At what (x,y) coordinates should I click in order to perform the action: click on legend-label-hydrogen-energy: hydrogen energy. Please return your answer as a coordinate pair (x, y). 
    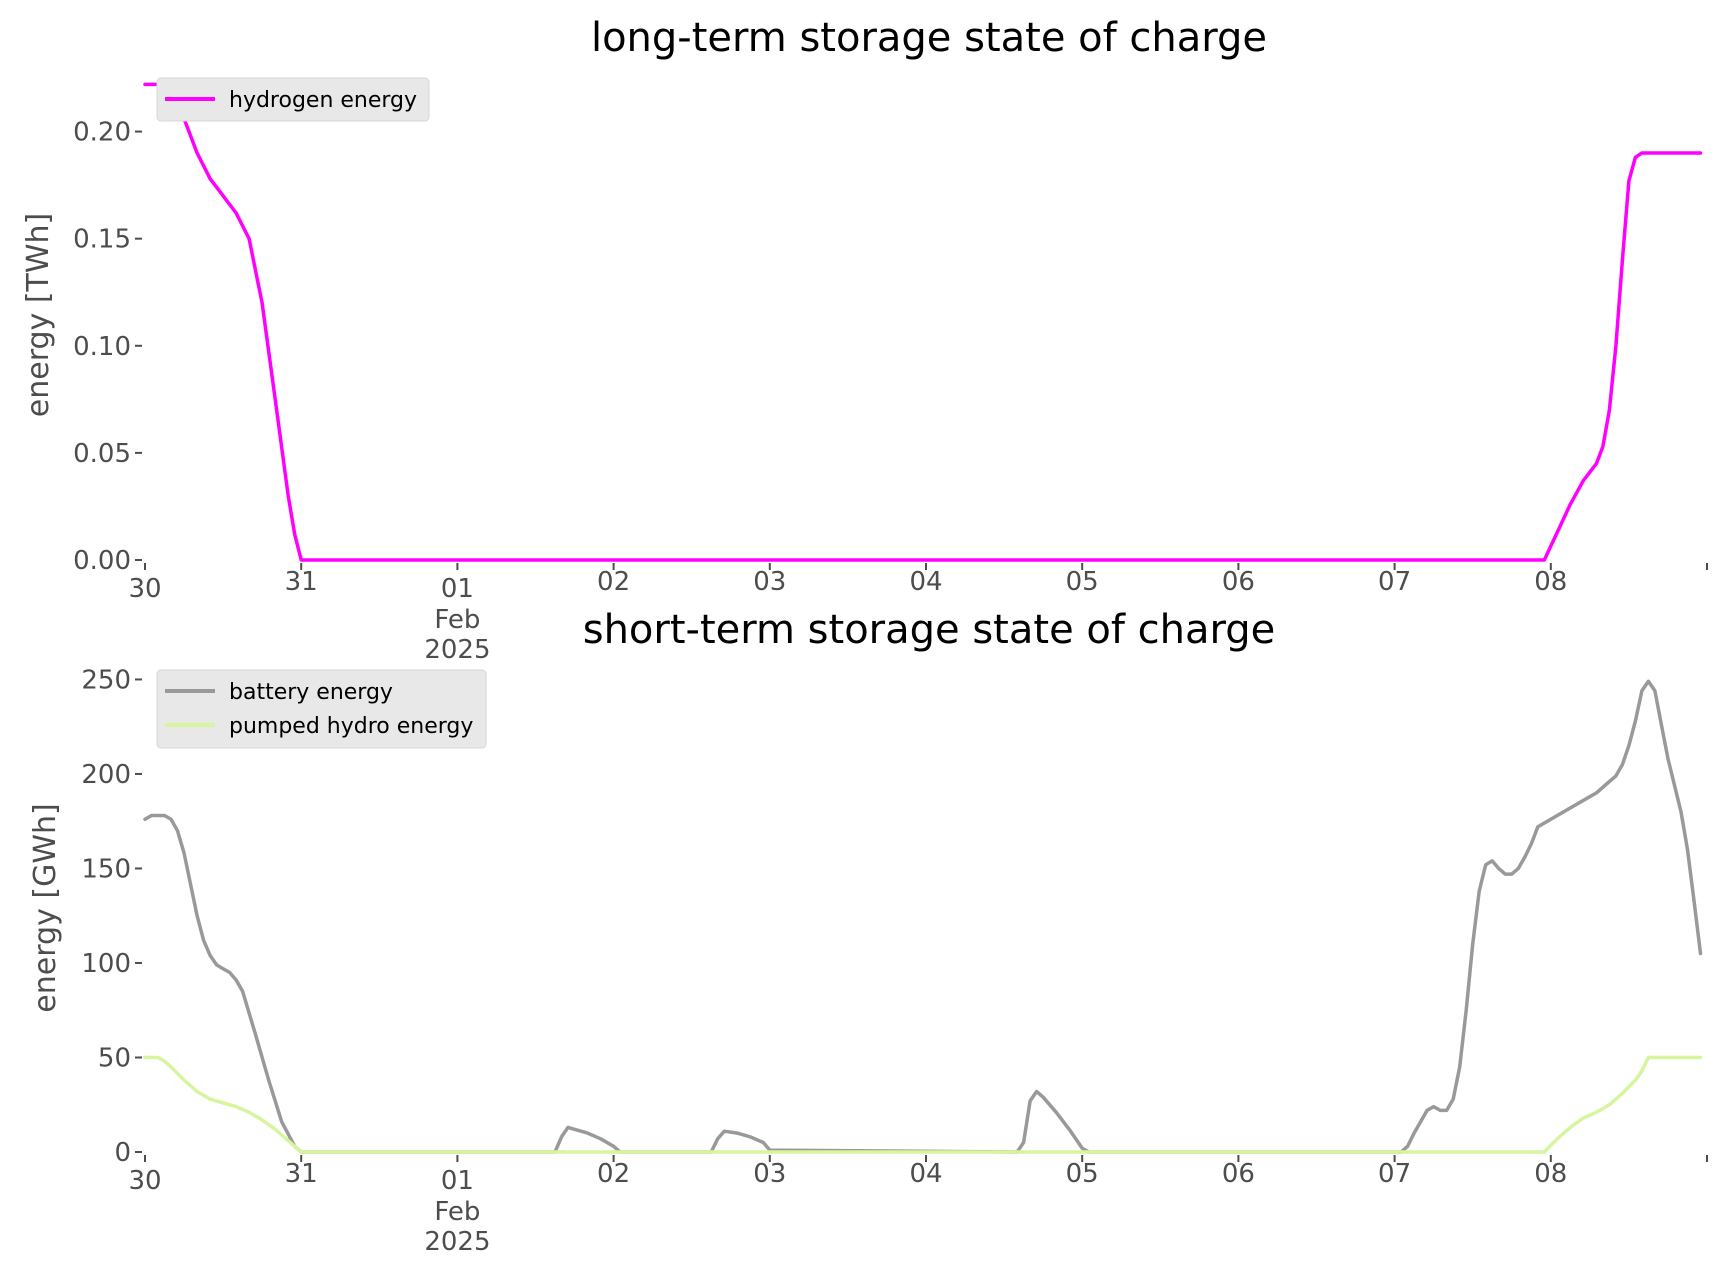
    Looking at the image, I should click on (323, 100).